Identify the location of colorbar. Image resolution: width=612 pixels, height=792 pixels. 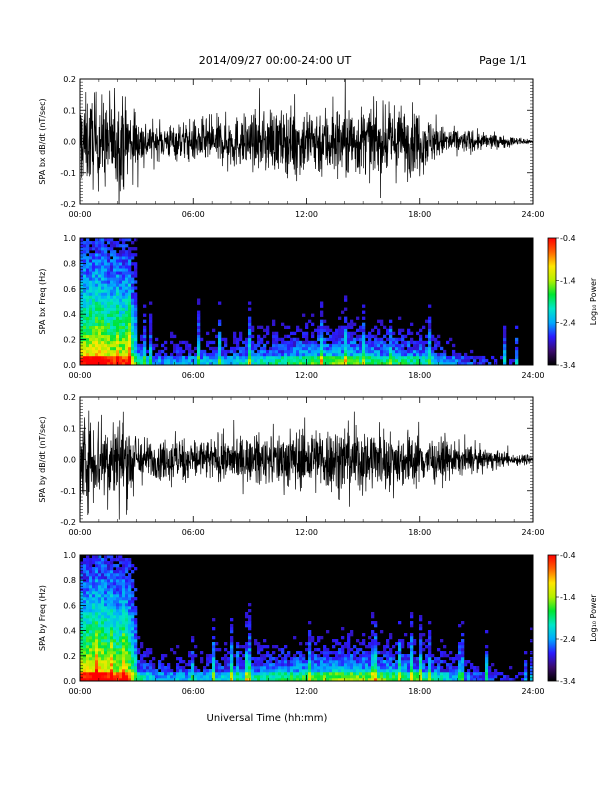
(552, 618).